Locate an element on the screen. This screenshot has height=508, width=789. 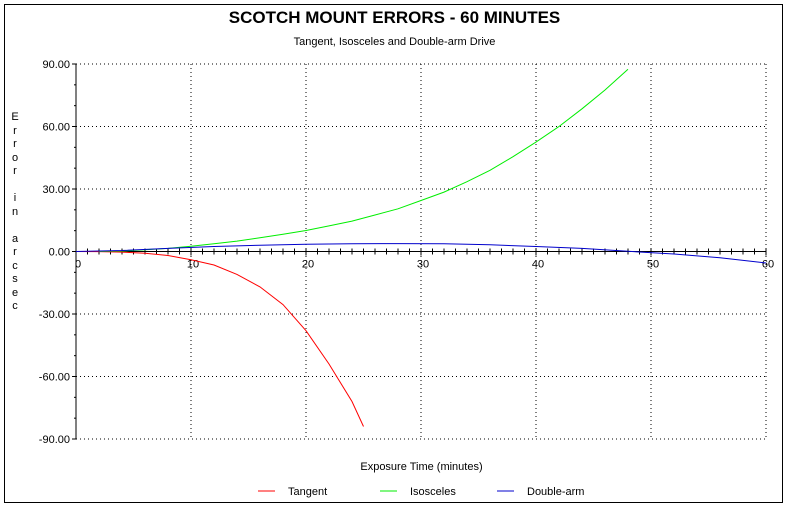
chart-title: SCOTCH MOUNT ERRORS - 60 MINUTES is located at coordinates (394, 17).